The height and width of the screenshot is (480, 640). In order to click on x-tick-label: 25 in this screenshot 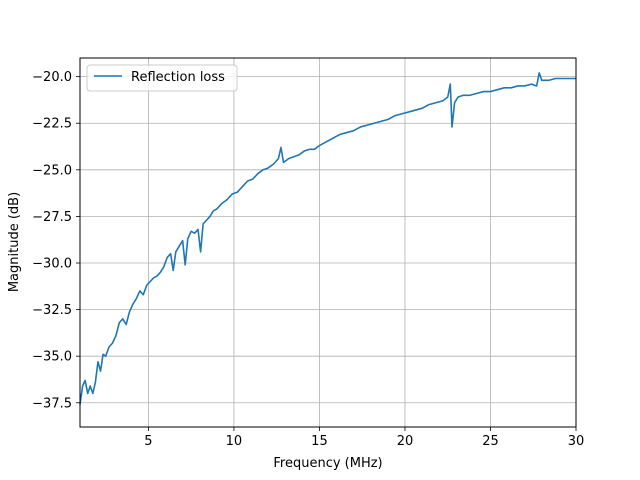, I will do `click(490, 441)`.